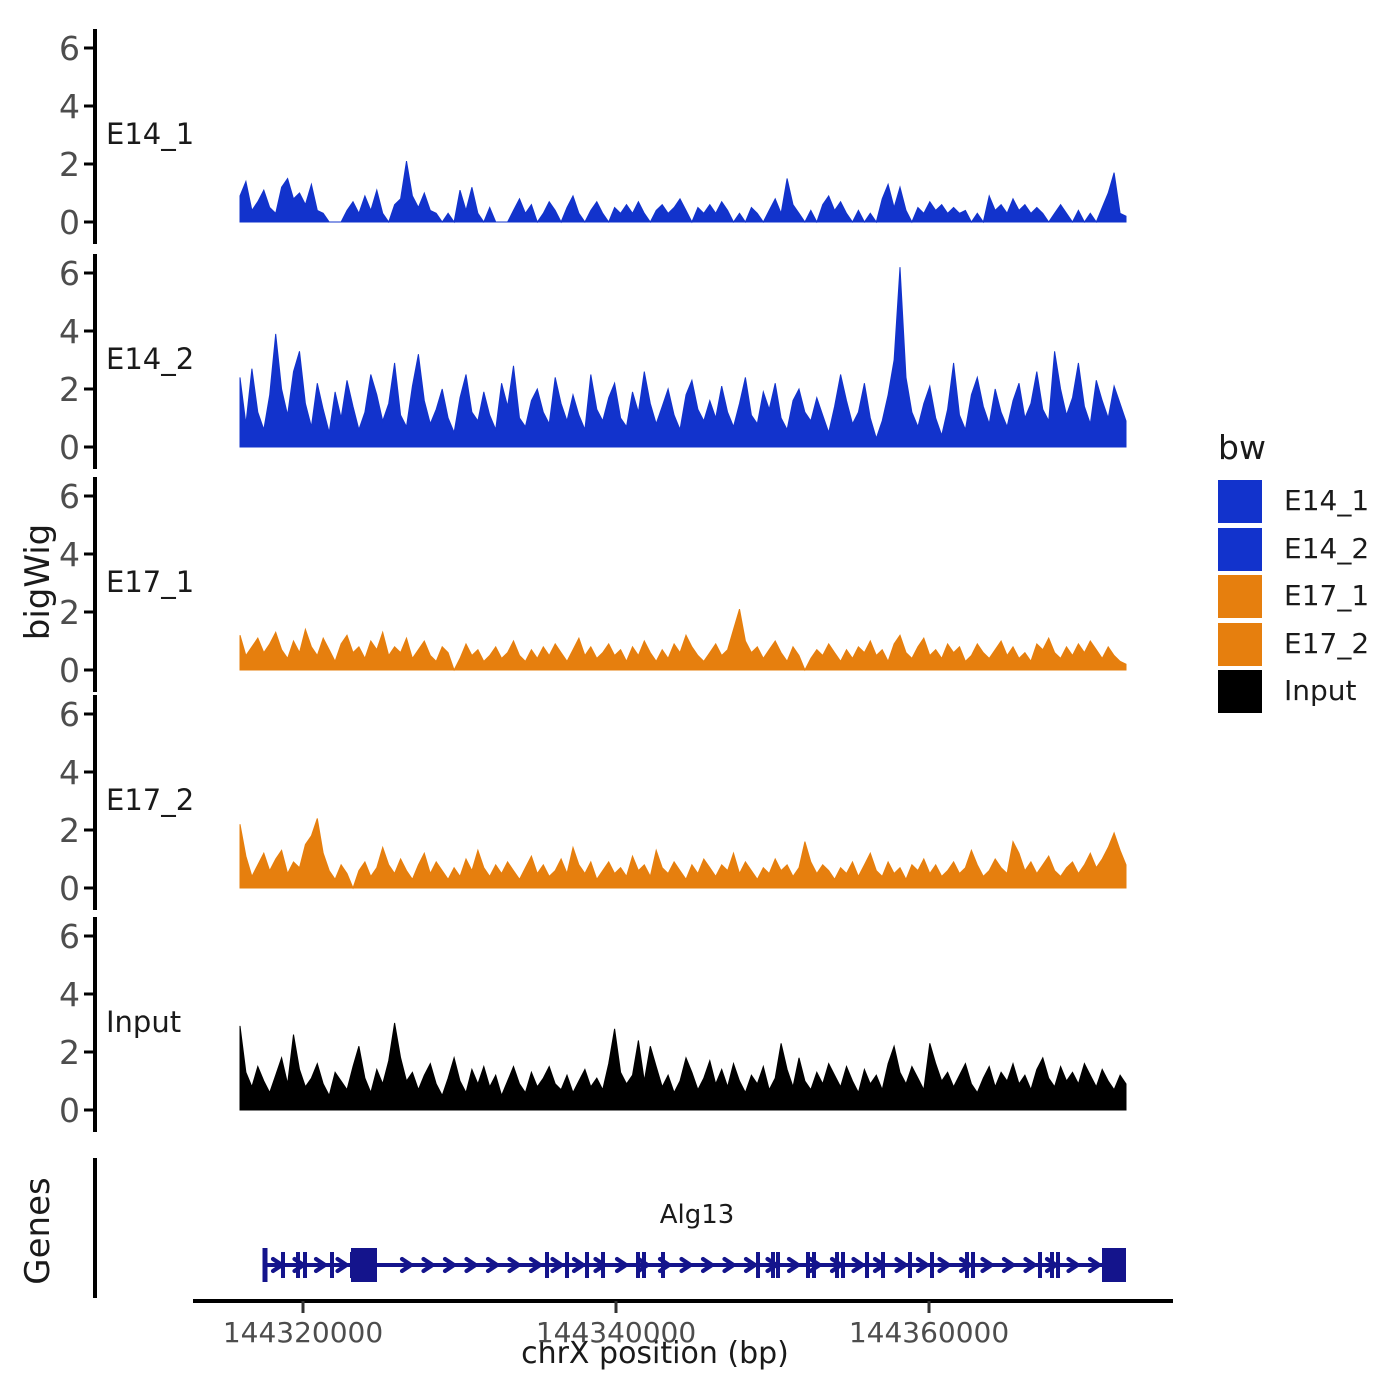 This screenshot has height=1400, width=1400. I want to click on y-tick-label-E17_1-6: 6, so click(69, 496).